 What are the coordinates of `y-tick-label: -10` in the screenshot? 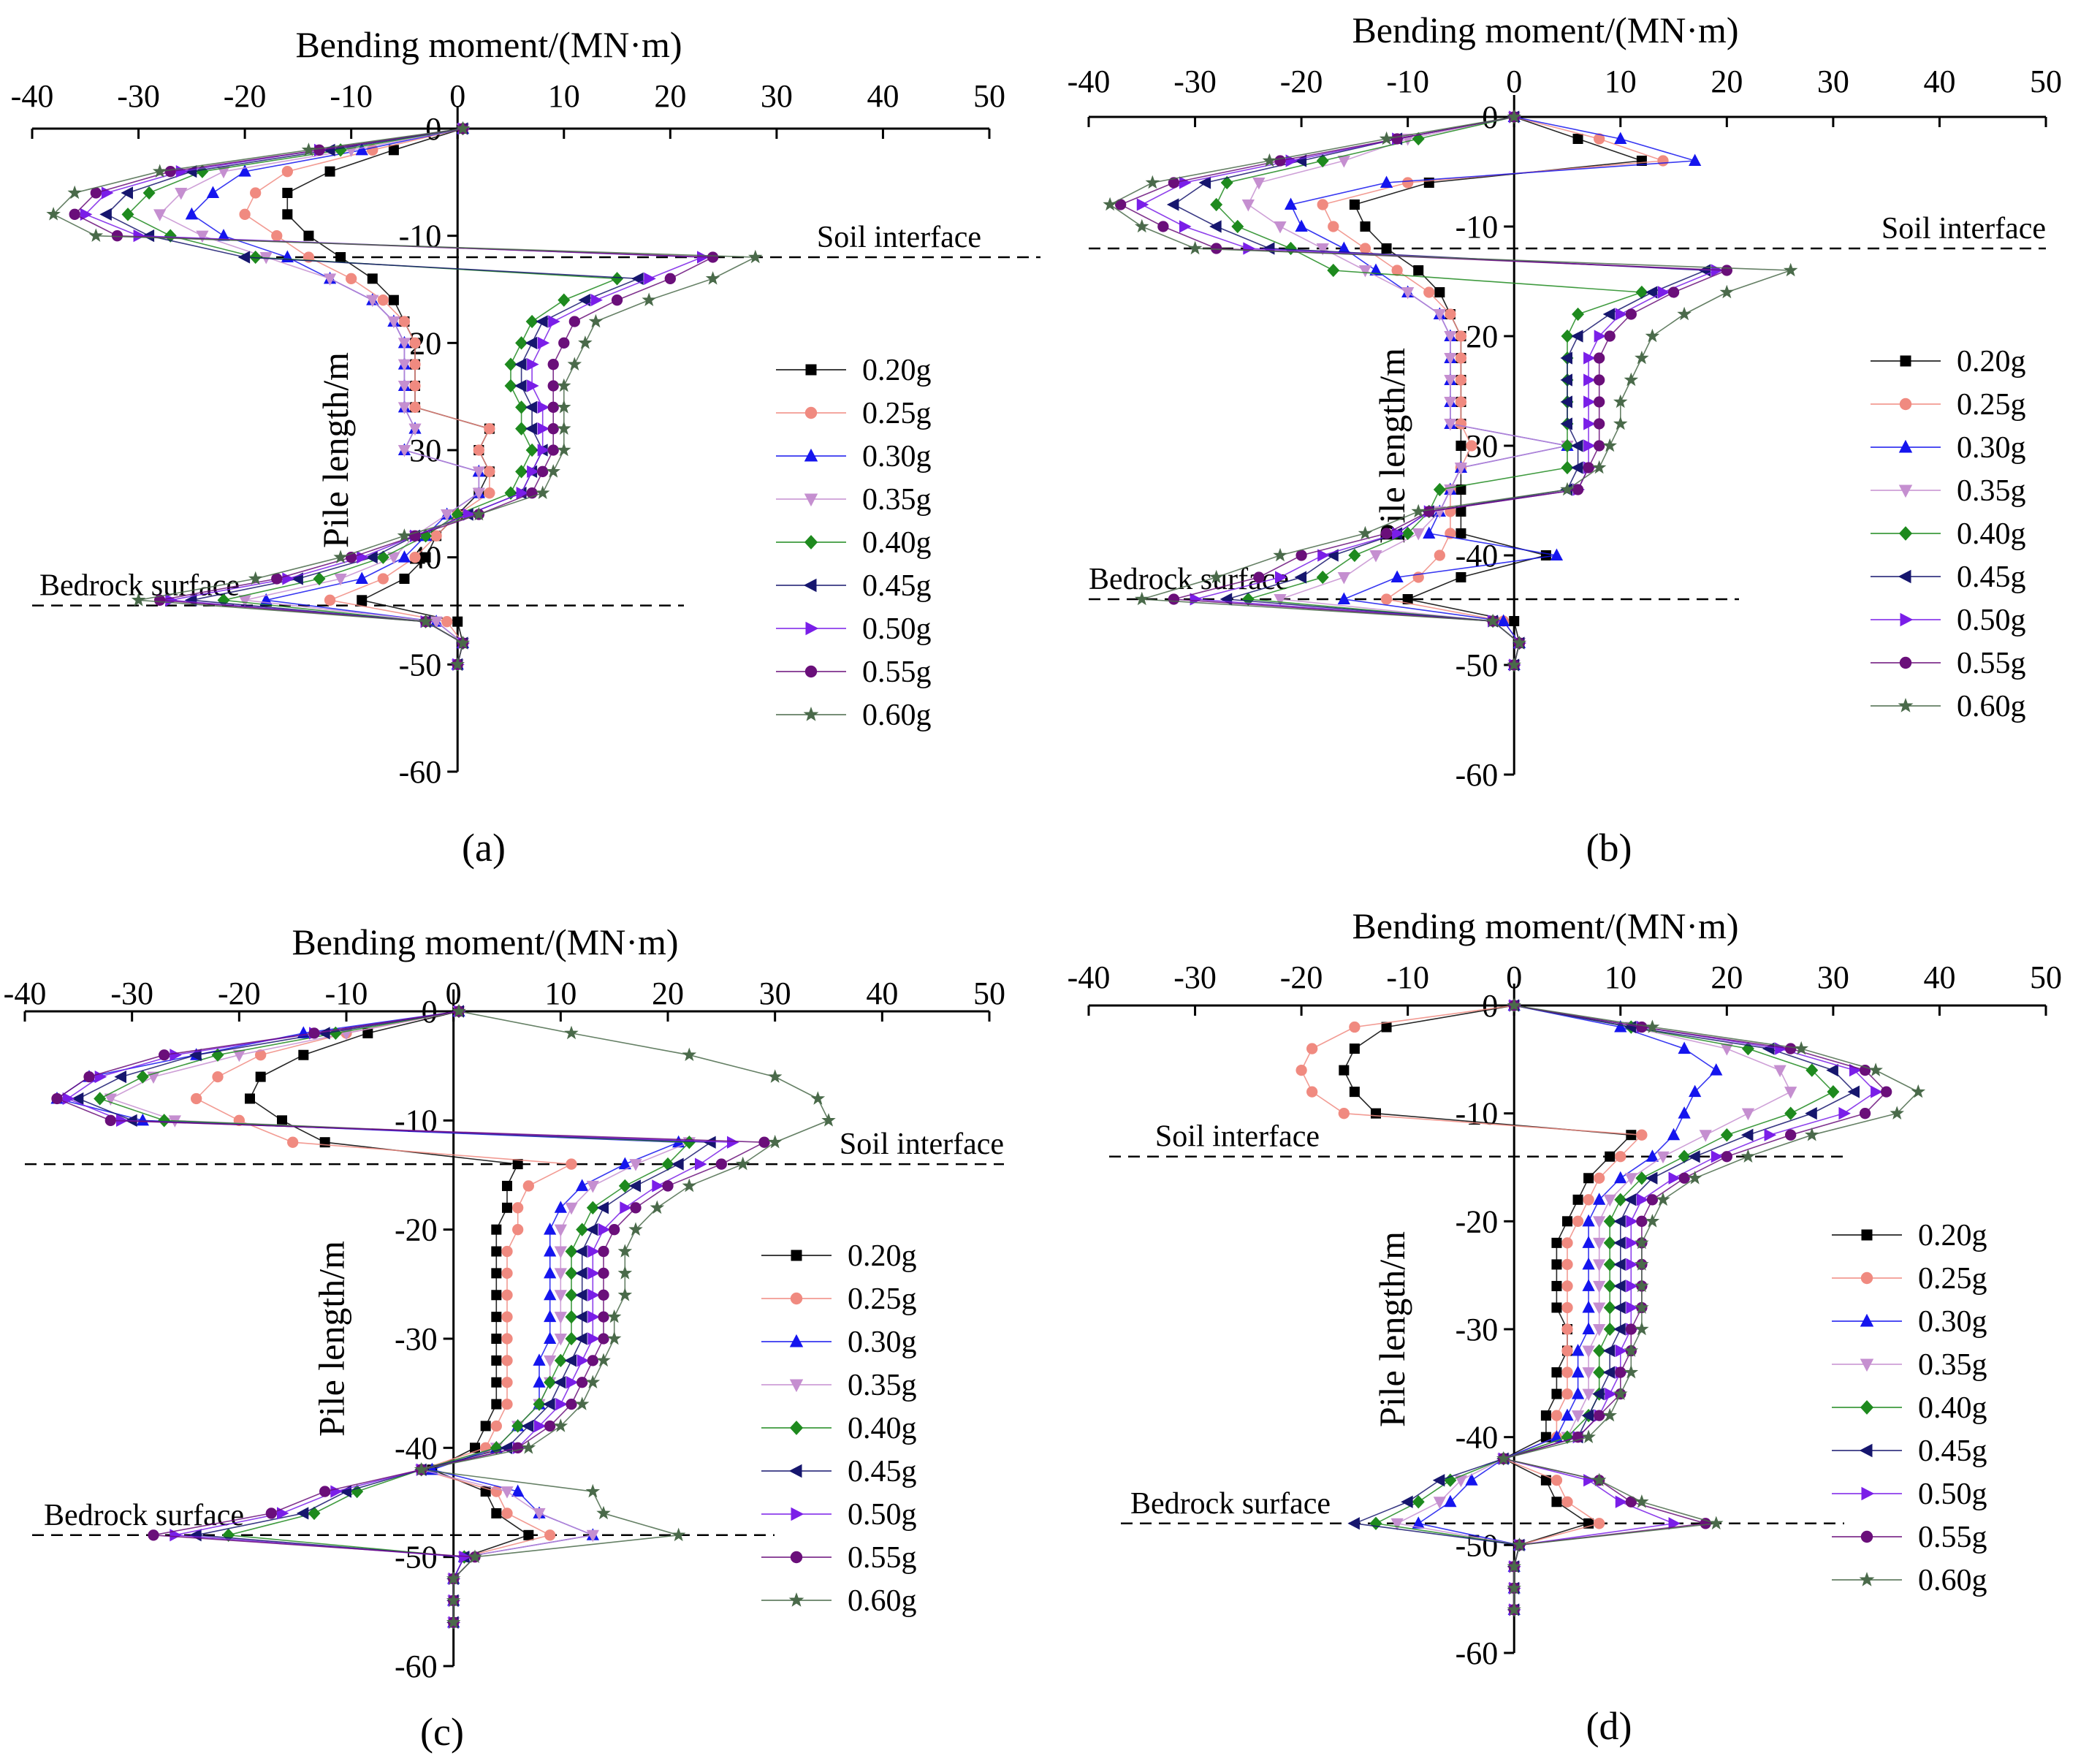 It's located at (1477, 1114).